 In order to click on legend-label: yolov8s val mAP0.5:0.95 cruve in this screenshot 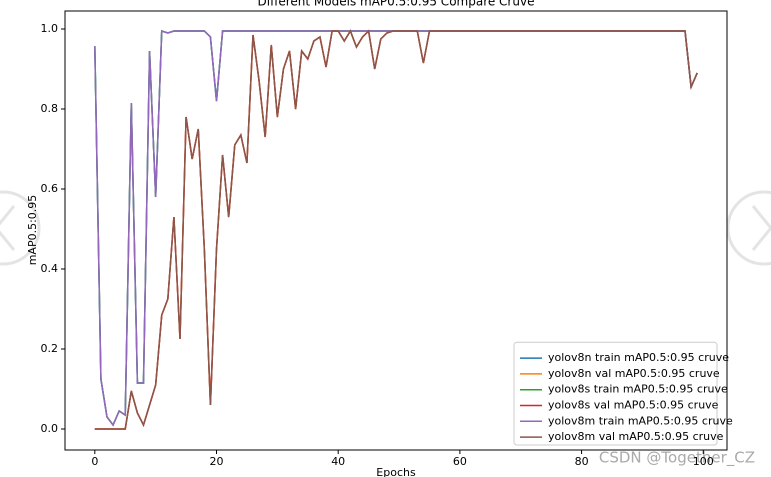, I will do `click(633, 405)`.